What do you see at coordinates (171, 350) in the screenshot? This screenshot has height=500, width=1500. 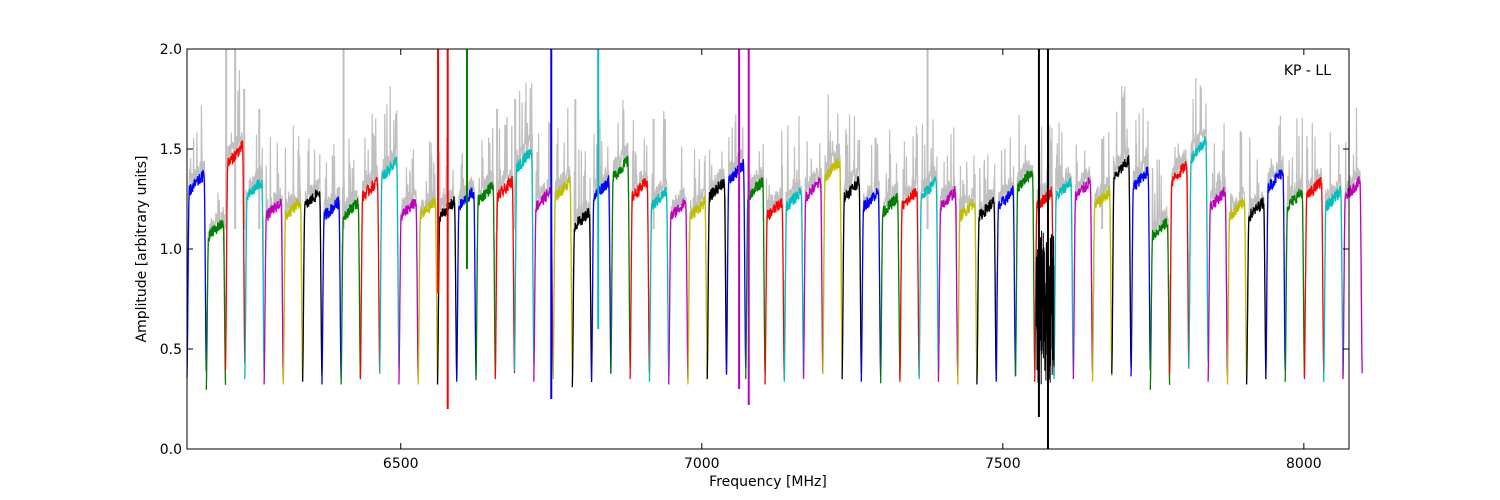 I see `y-tick-label: 0.5` at bounding box center [171, 350].